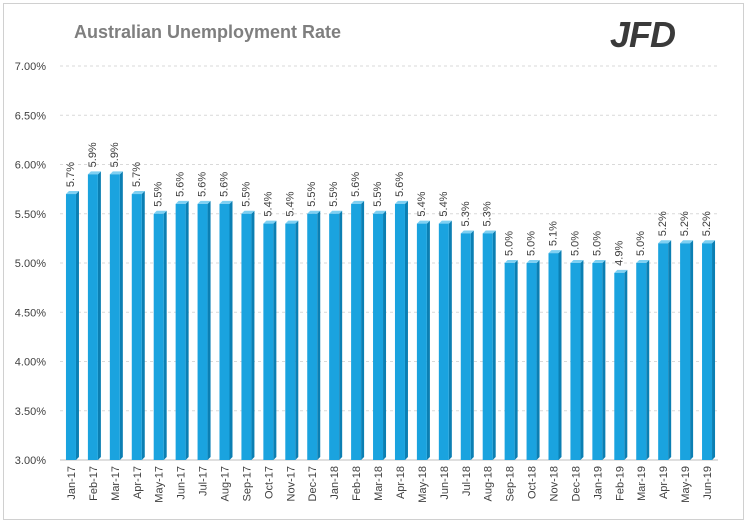  Describe the element at coordinates (291, 483) in the screenshot. I see `x-tick-label: Nov-17` at that location.